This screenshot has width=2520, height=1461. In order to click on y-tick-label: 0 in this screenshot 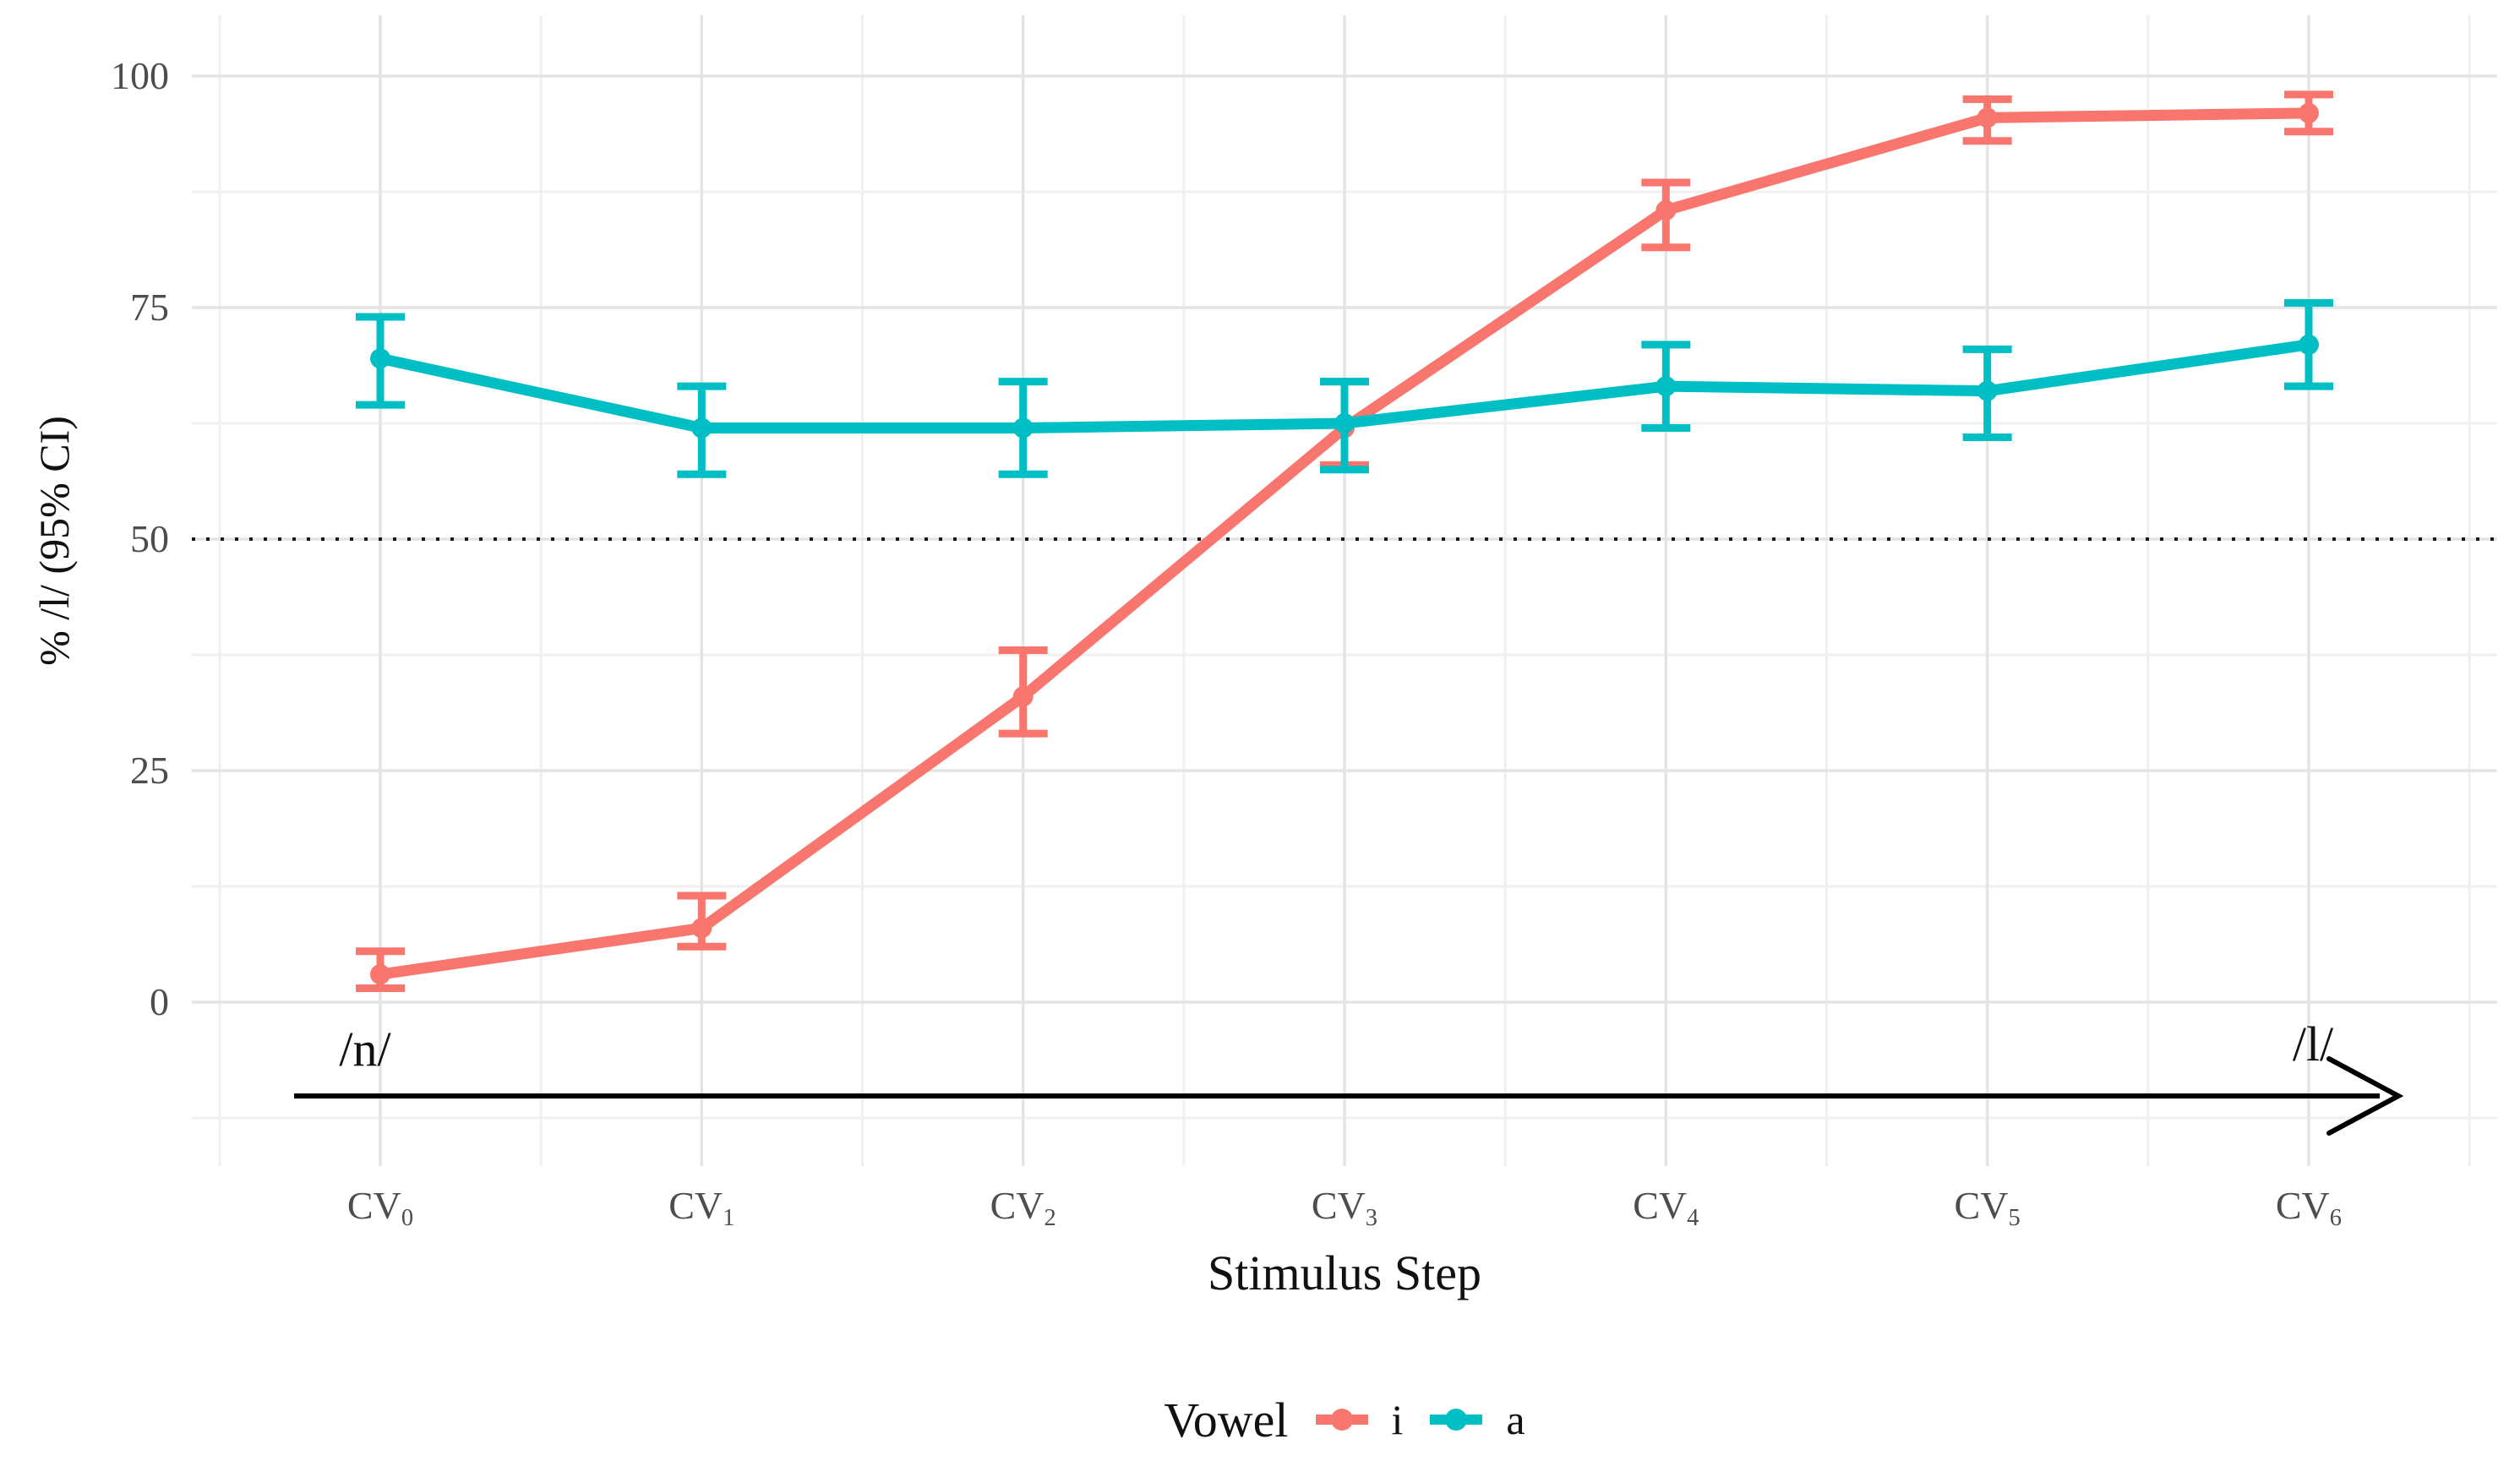, I will do `click(159, 1001)`.